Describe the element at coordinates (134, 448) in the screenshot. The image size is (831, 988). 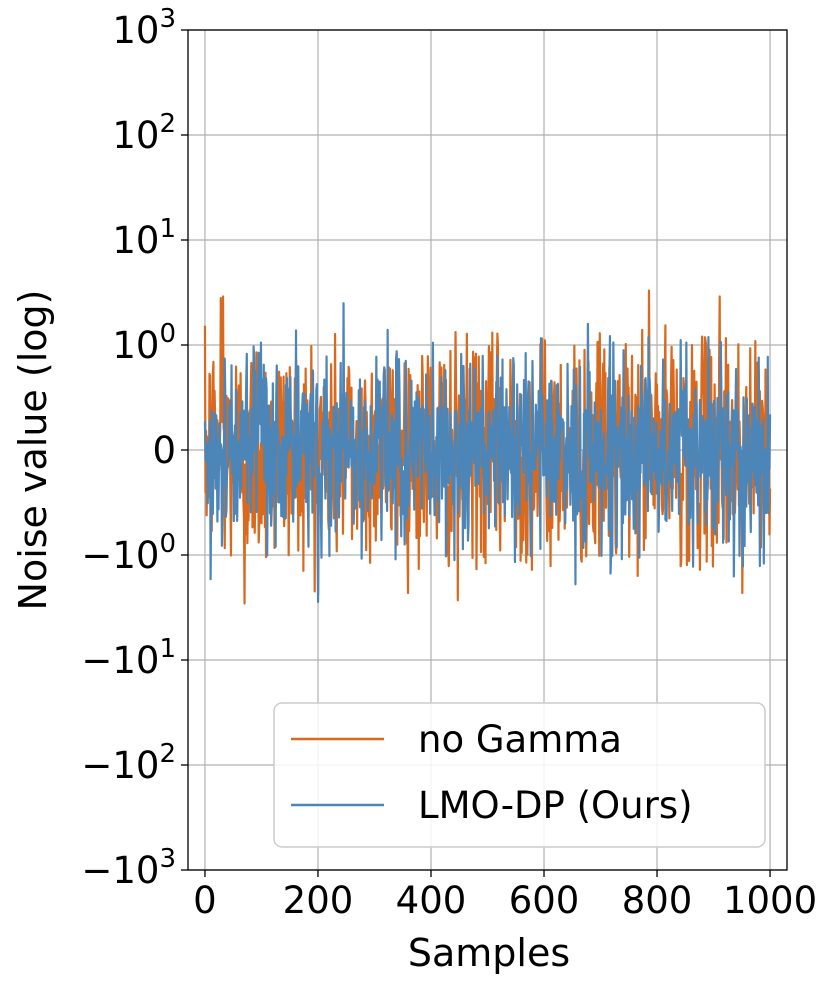
I see `y-axis-ticks: −103 −102 −101 −100 0 100 10¹ 10² 10³` at that location.